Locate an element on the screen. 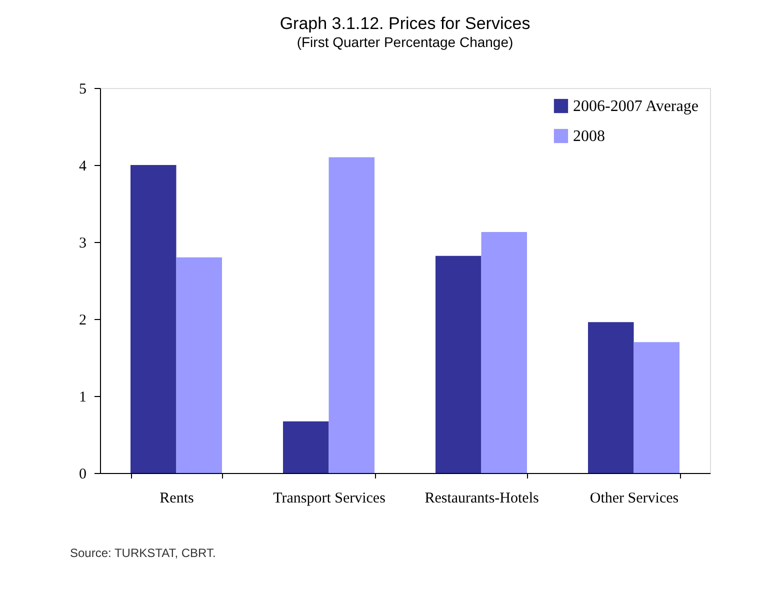  y-tick-label: 1 is located at coordinates (82, 398).